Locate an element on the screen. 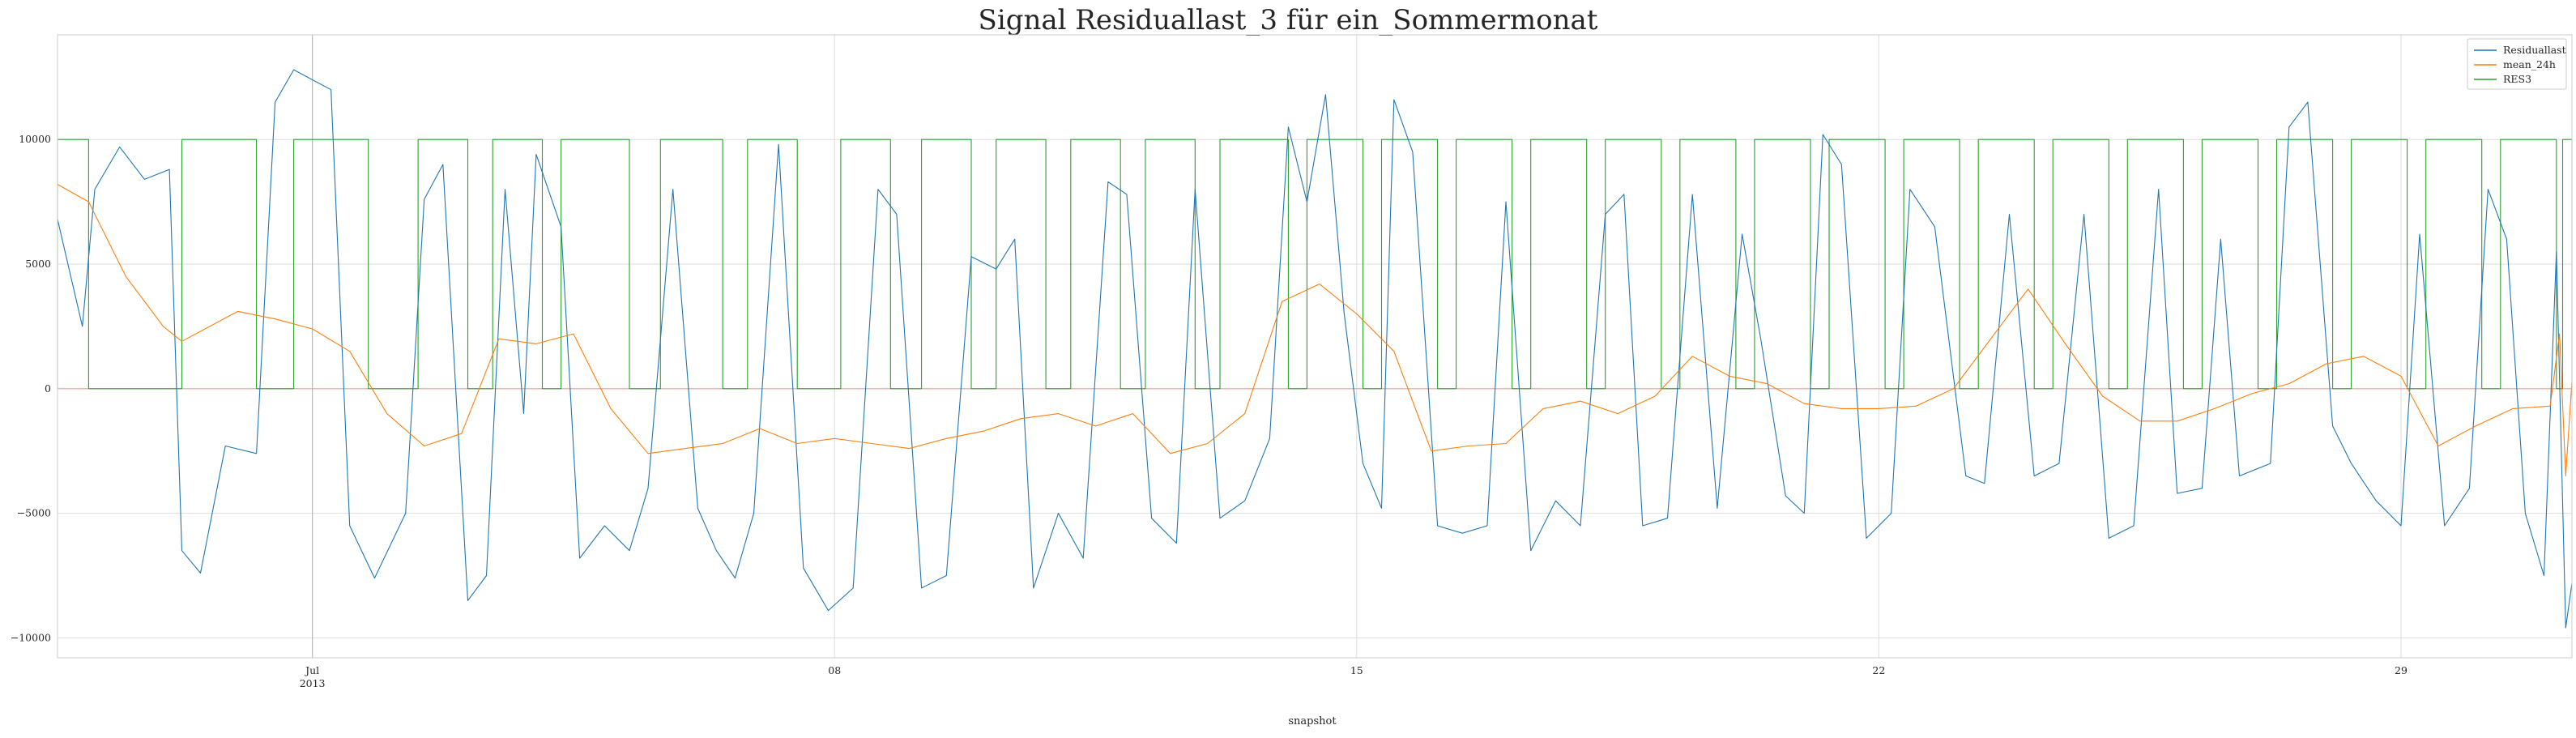  legend-label: mean_24h is located at coordinates (2529, 64).